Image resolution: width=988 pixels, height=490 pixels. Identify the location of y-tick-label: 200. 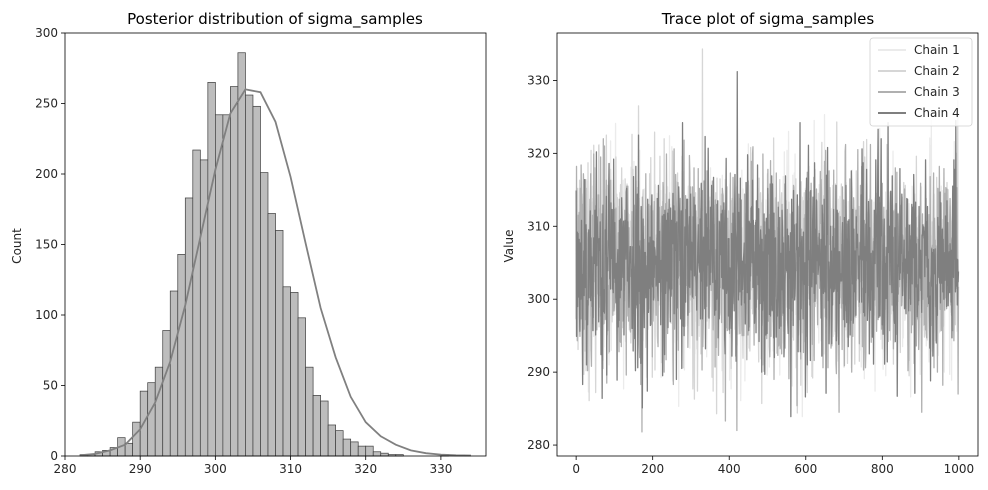
(46, 174).